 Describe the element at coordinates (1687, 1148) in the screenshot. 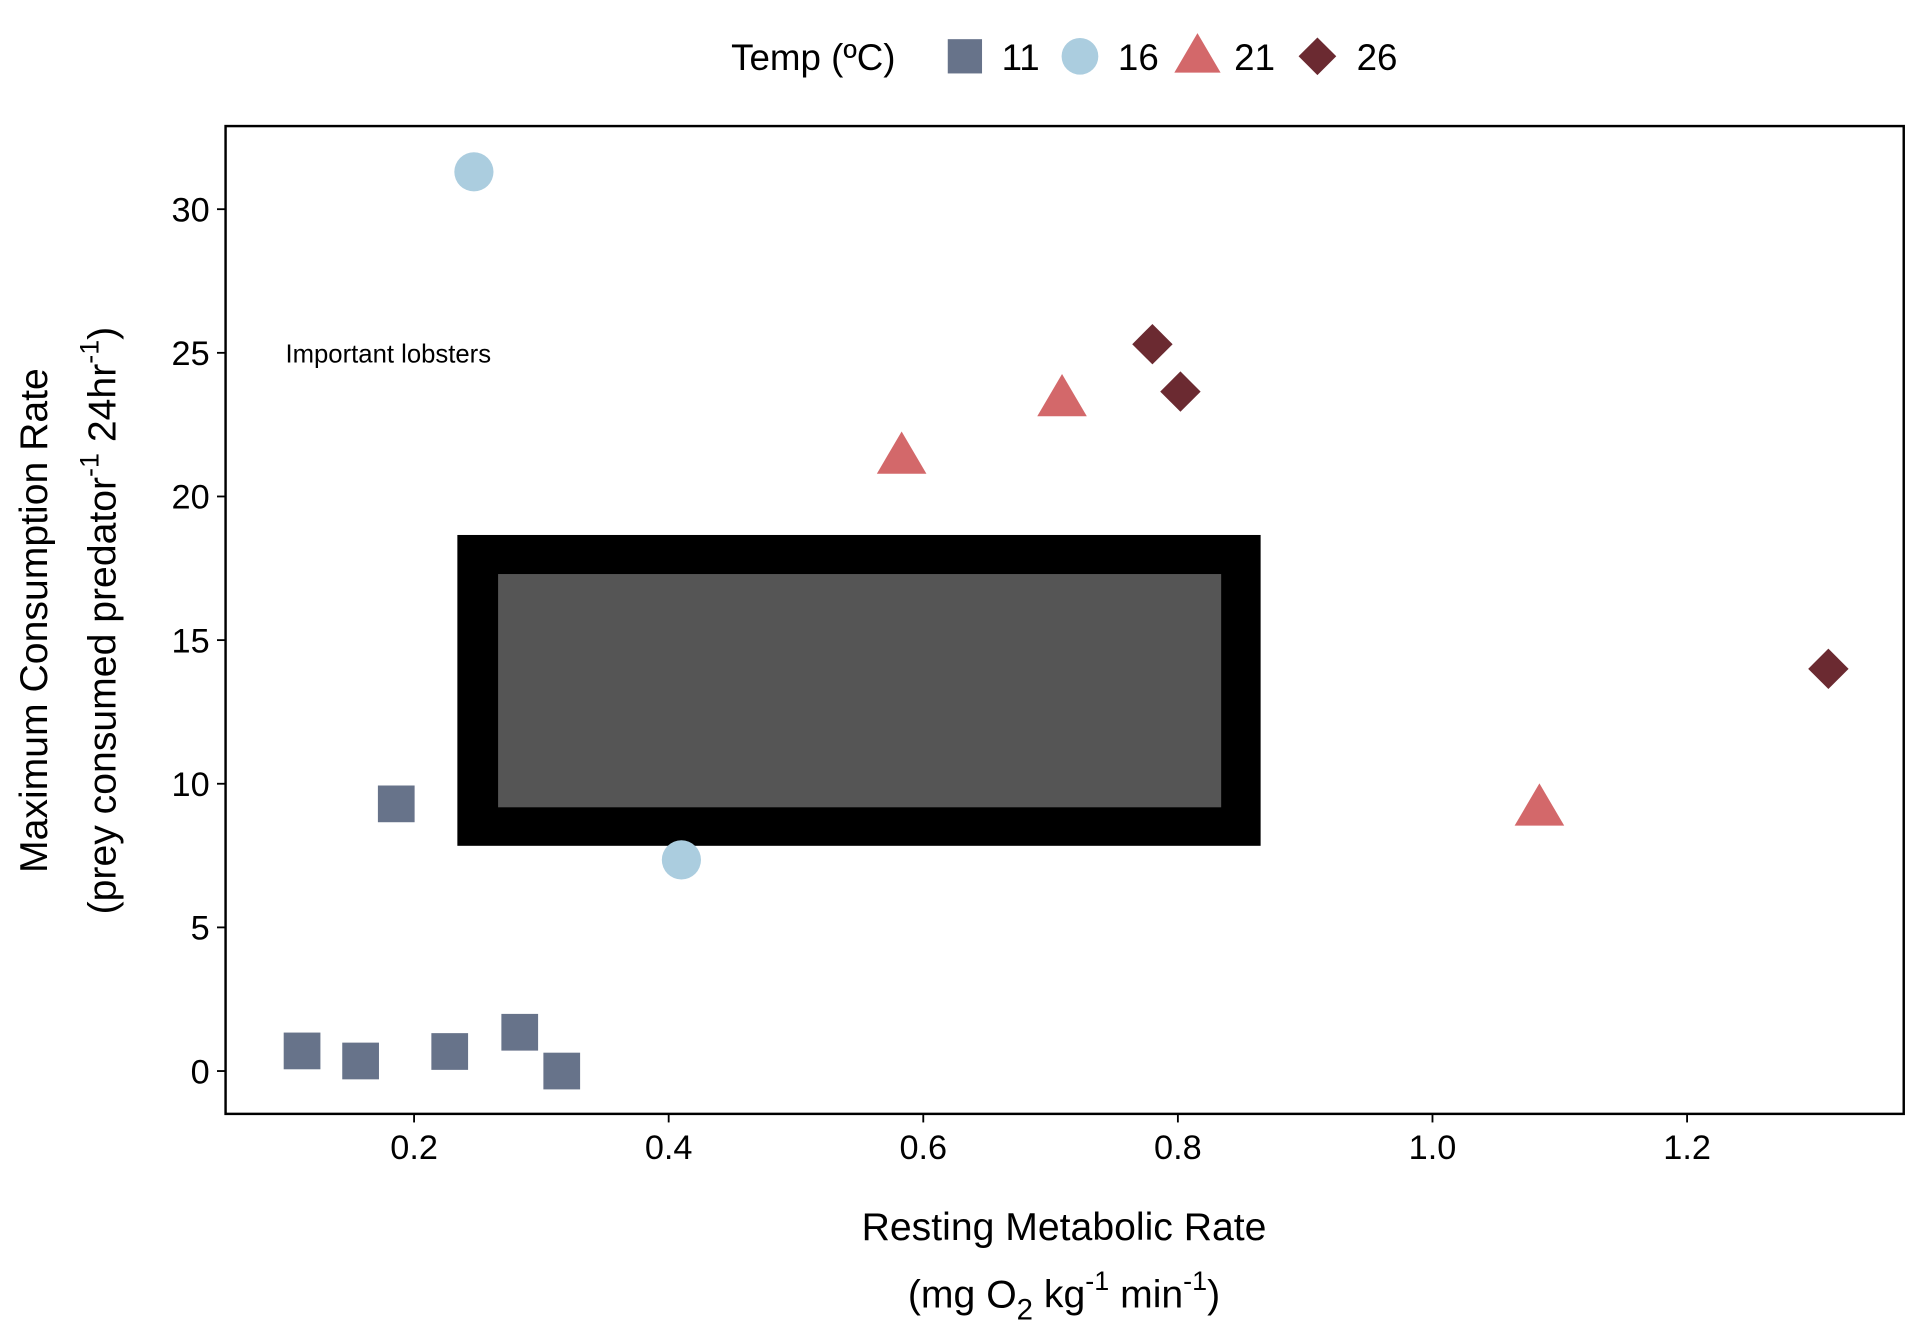

I see `x-tick-label: 1.2` at that location.